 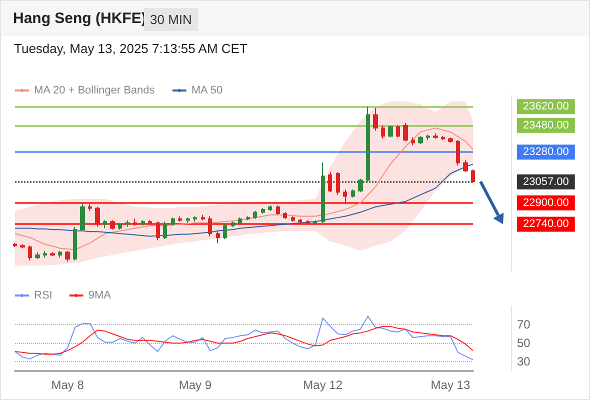 I want to click on legend-label: MA 50, so click(x=207, y=90).